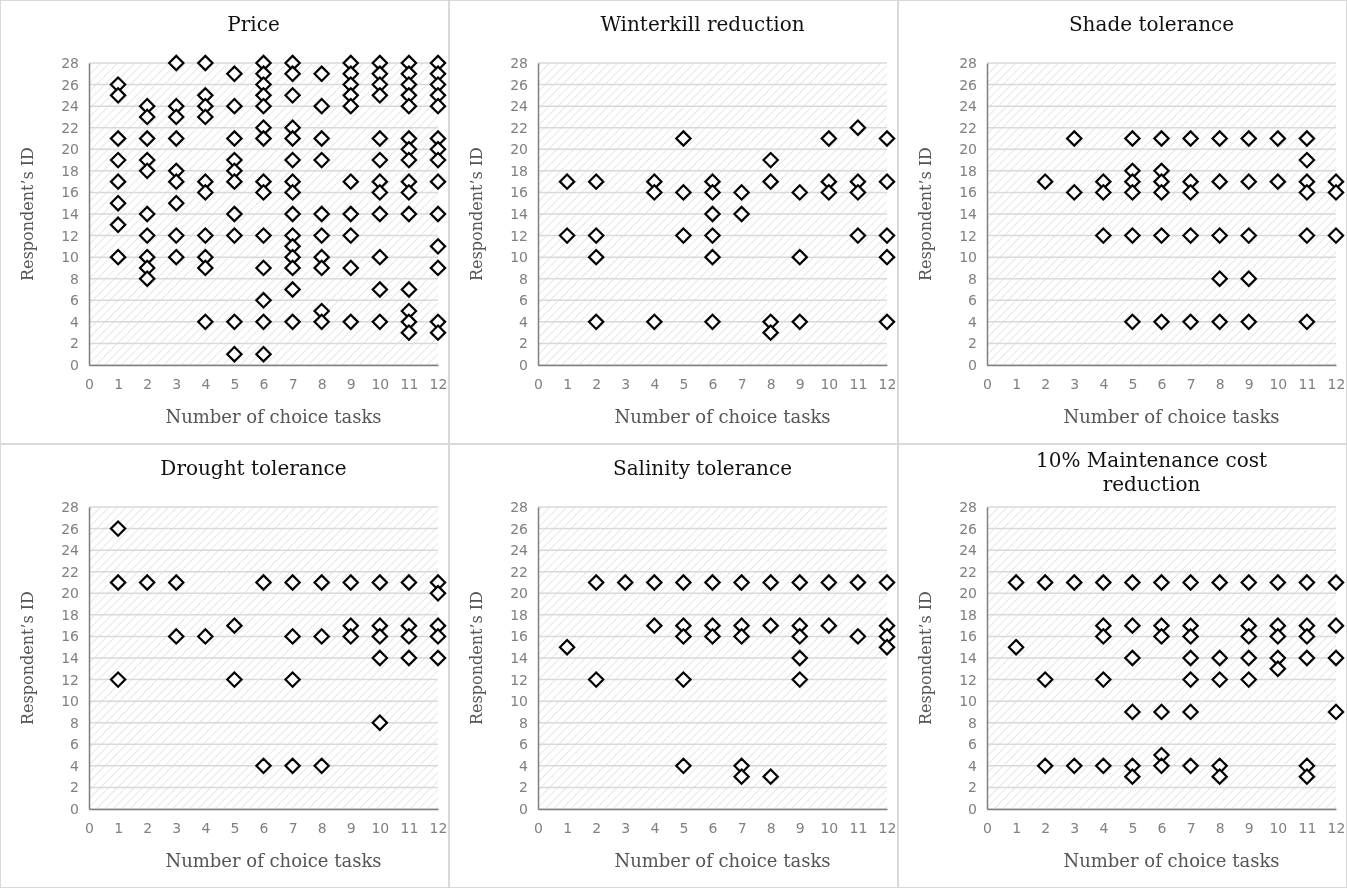  What do you see at coordinates (524, 300) in the screenshot?
I see `y-tick-label: 6` at bounding box center [524, 300].